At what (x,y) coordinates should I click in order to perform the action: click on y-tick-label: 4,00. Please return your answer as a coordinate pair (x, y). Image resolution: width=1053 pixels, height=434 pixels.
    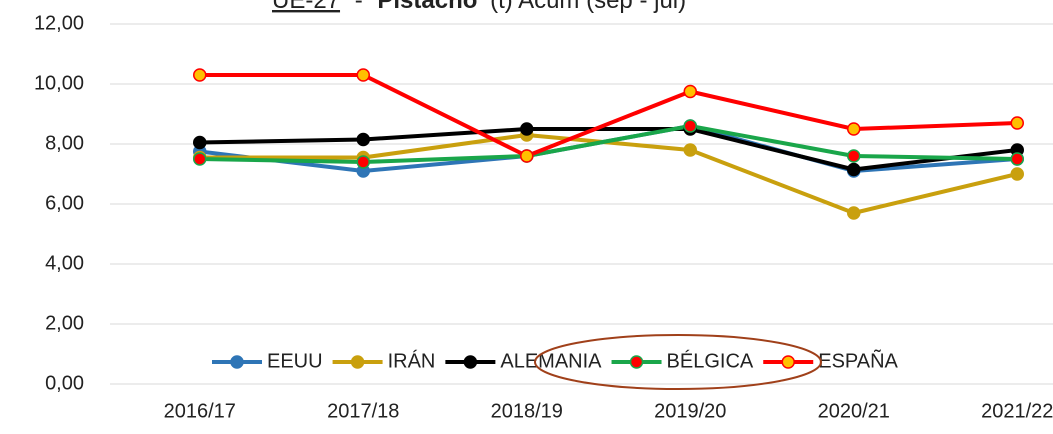
    Looking at the image, I should click on (64, 263).